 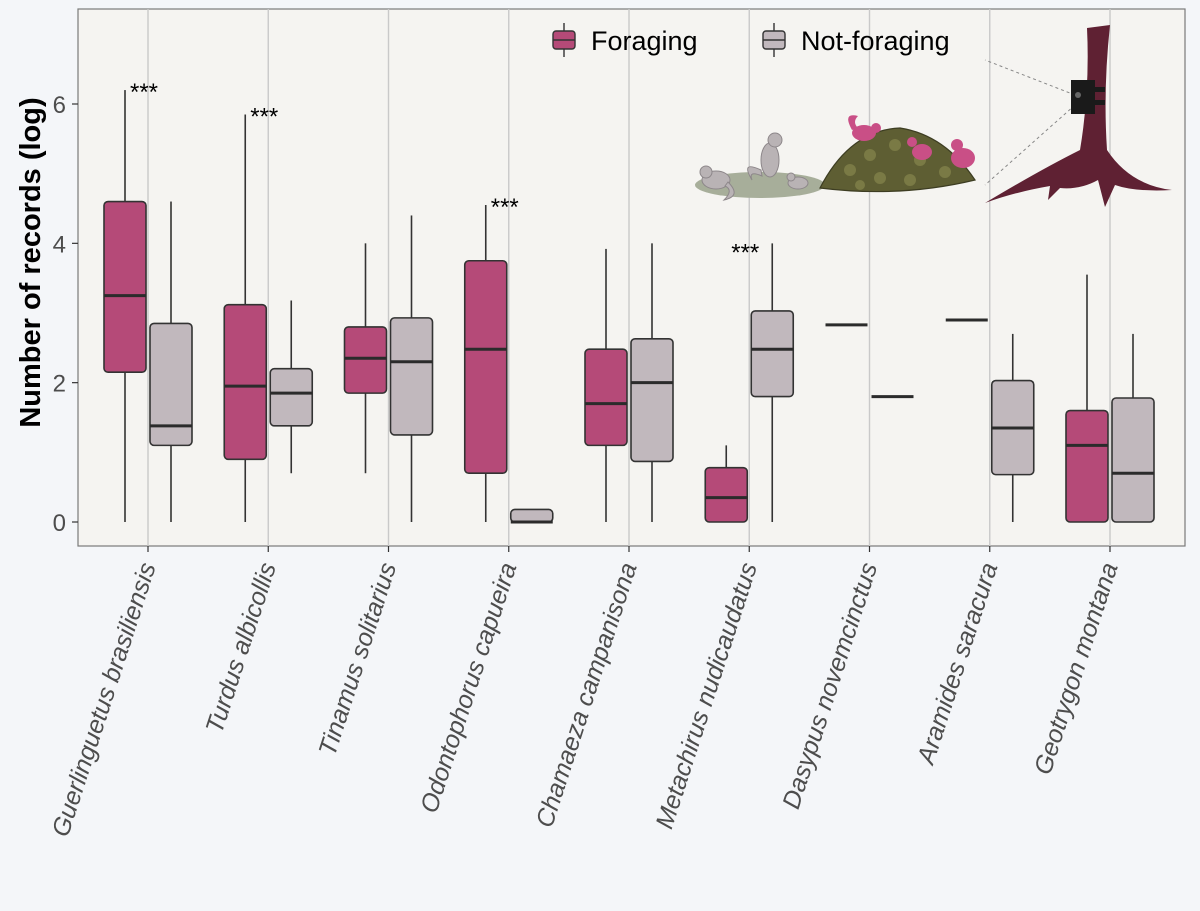 I want to click on legend-label: Foraging, so click(x=644, y=41).